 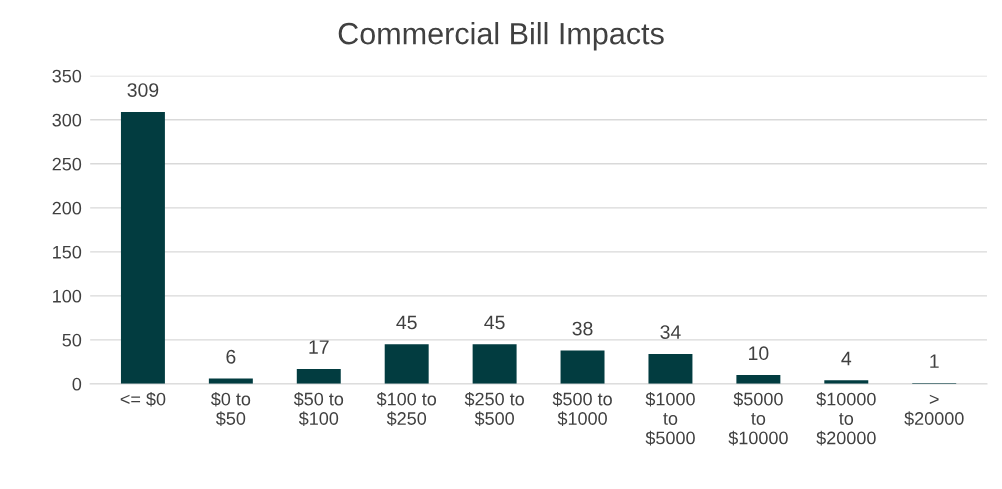 What do you see at coordinates (77, 384) in the screenshot?
I see `y-tick-label: 0` at bounding box center [77, 384].